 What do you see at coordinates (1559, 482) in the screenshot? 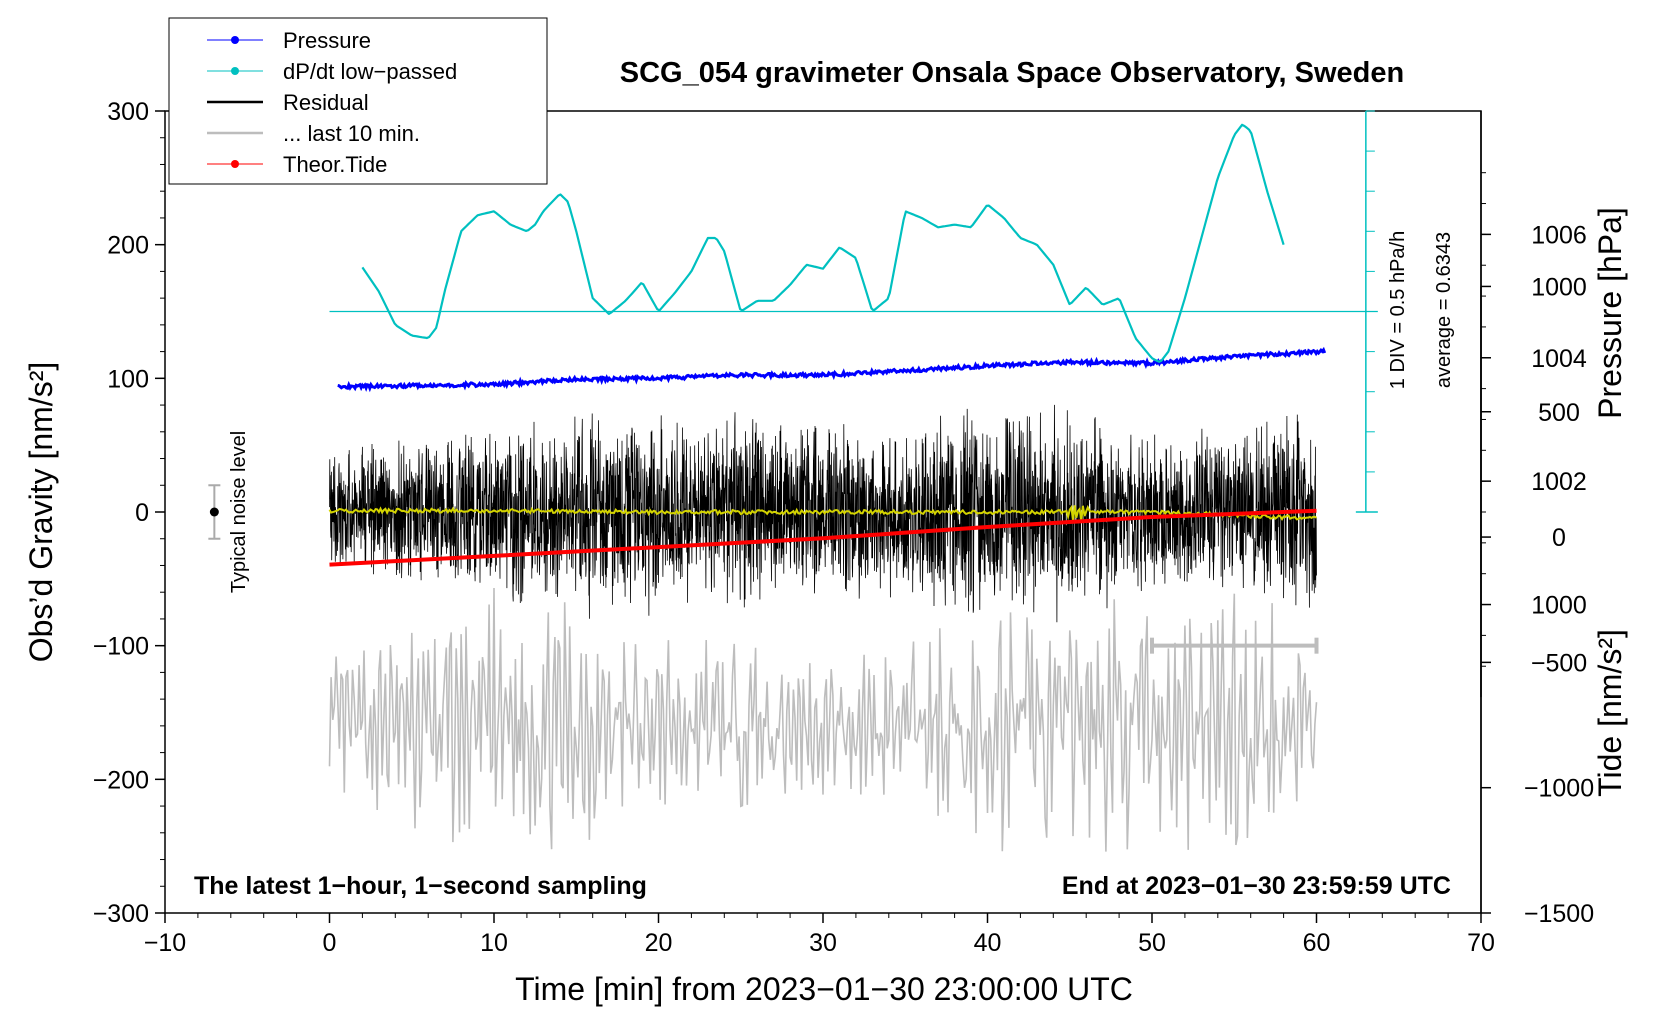
I see `pressure-tick-label: 1002` at bounding box center [1559, 482].